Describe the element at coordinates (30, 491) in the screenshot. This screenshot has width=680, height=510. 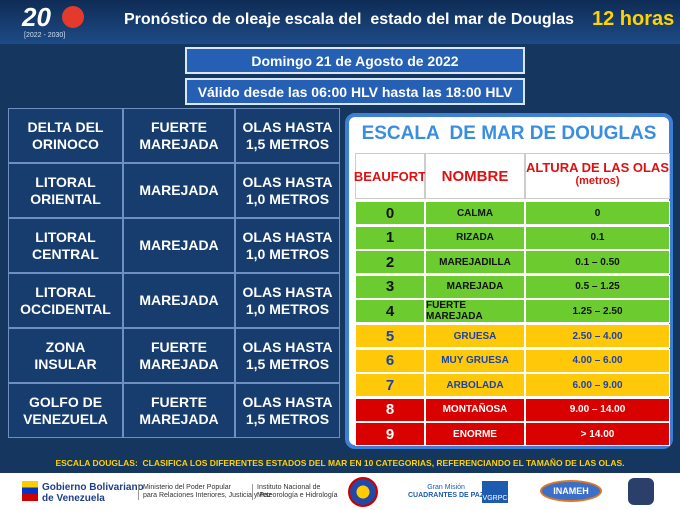
I see `flag-icon` at that location.